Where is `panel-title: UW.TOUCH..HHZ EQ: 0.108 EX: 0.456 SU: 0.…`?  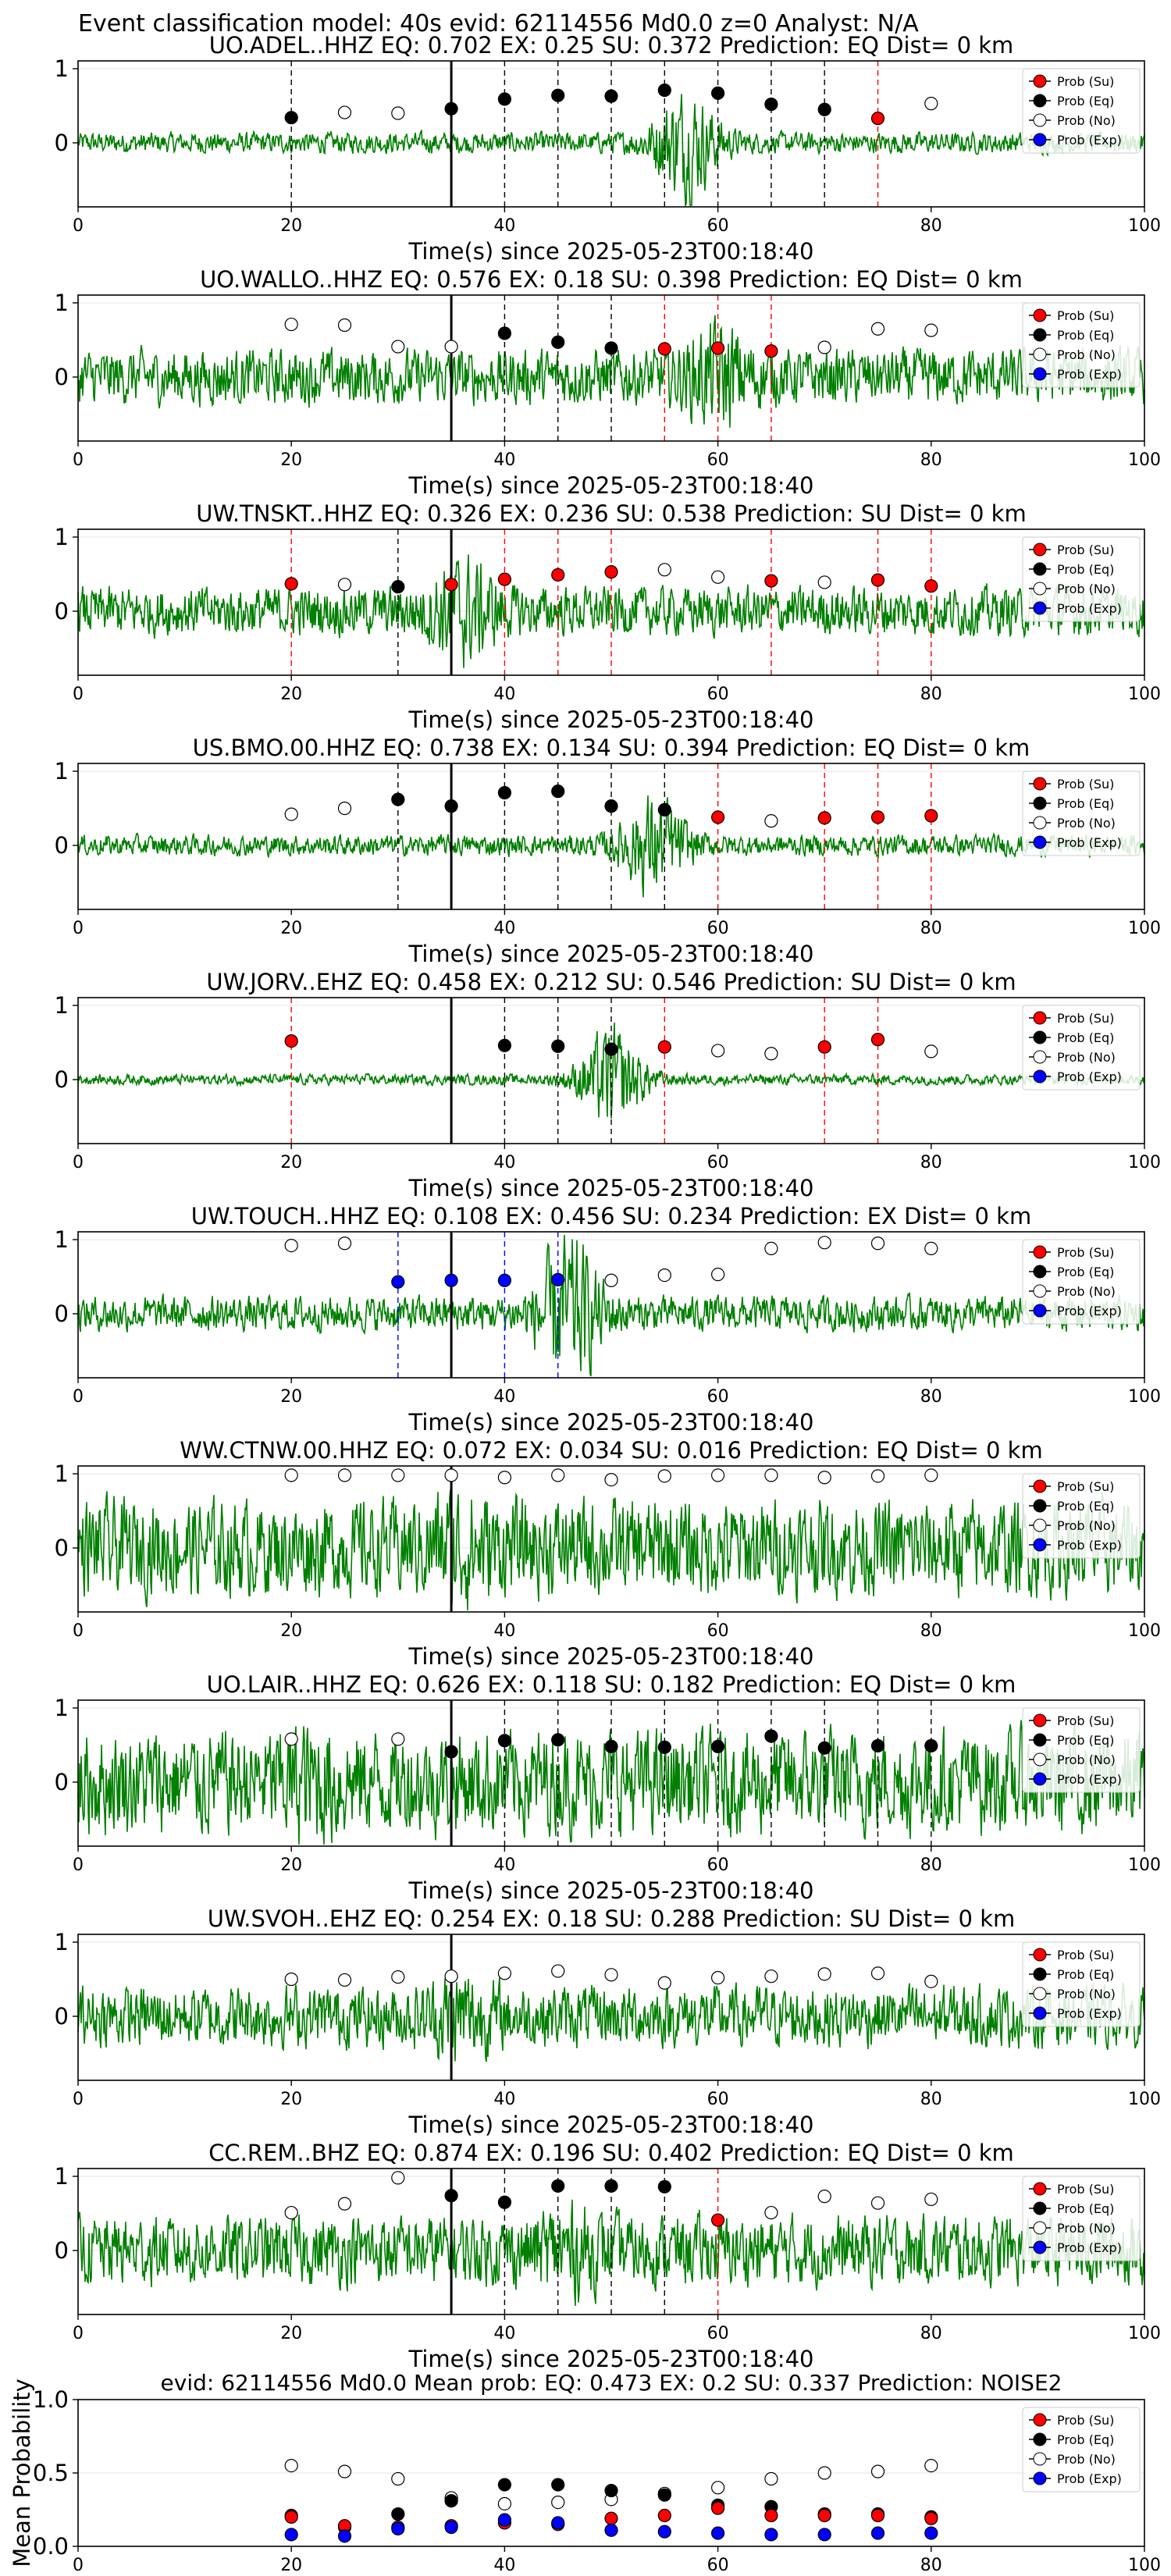 panel-title: UW.TOUCH..HHZ EQ: 0.108 EX: 0.456 SU: 0.… is located at coordinates (611, 1216).